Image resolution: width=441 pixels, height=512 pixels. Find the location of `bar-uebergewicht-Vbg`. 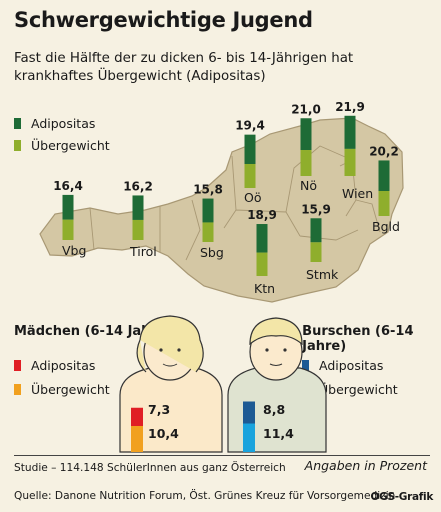

bar-uebergewicht-Vbg is located at coordinates (68, 229).